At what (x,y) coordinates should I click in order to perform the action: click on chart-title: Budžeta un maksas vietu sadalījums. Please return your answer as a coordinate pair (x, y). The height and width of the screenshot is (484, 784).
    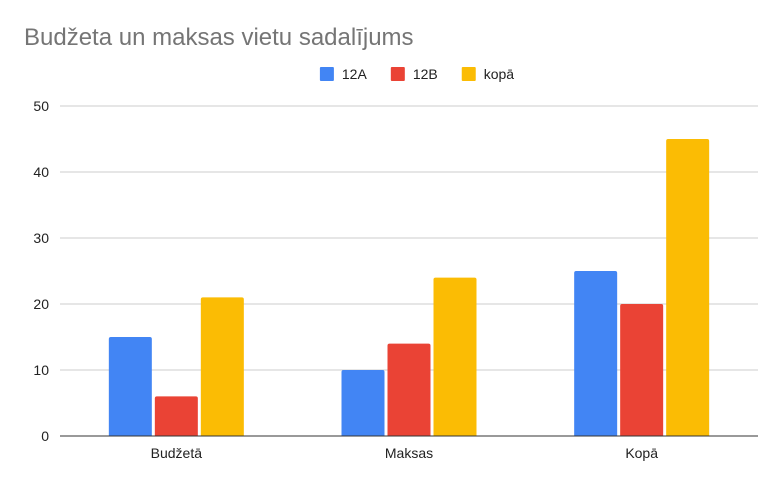
    Looking at the image, I should click on (219, 37).